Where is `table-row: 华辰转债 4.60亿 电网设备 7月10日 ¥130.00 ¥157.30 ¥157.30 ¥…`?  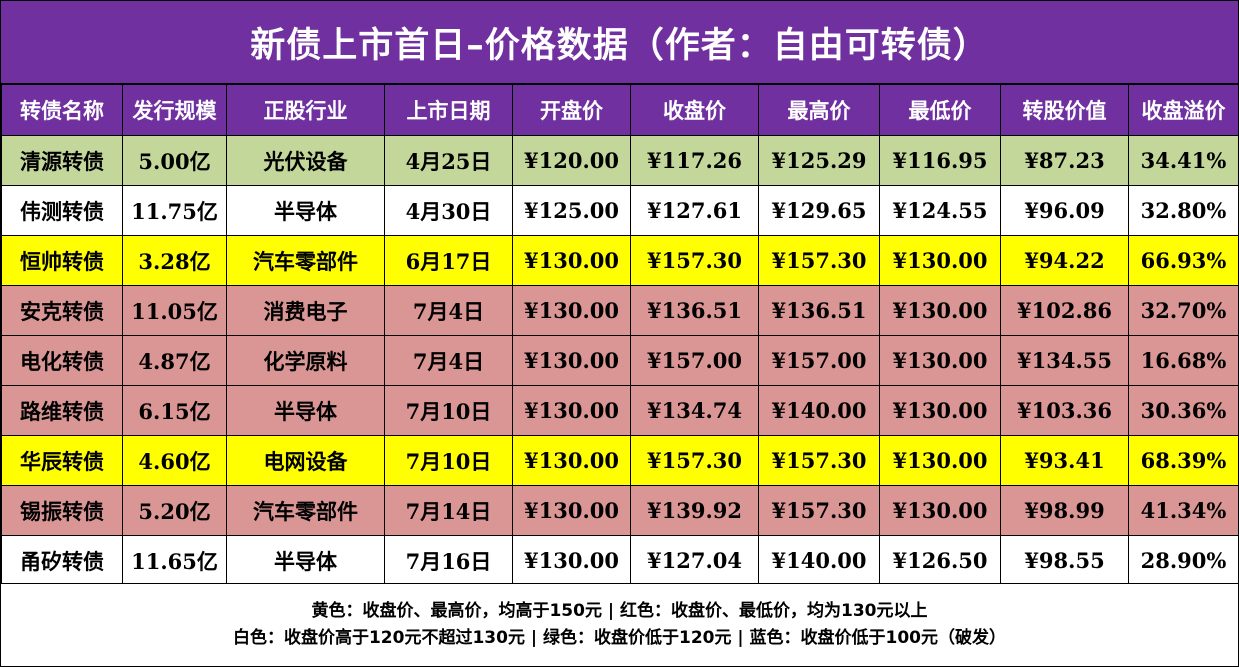 table-row: 华辰转债 4.60亿 电网设备 7月10日 ¥130.00 ¥157.30 ¥157.30 ¥… is located at coordinates (620, 460).